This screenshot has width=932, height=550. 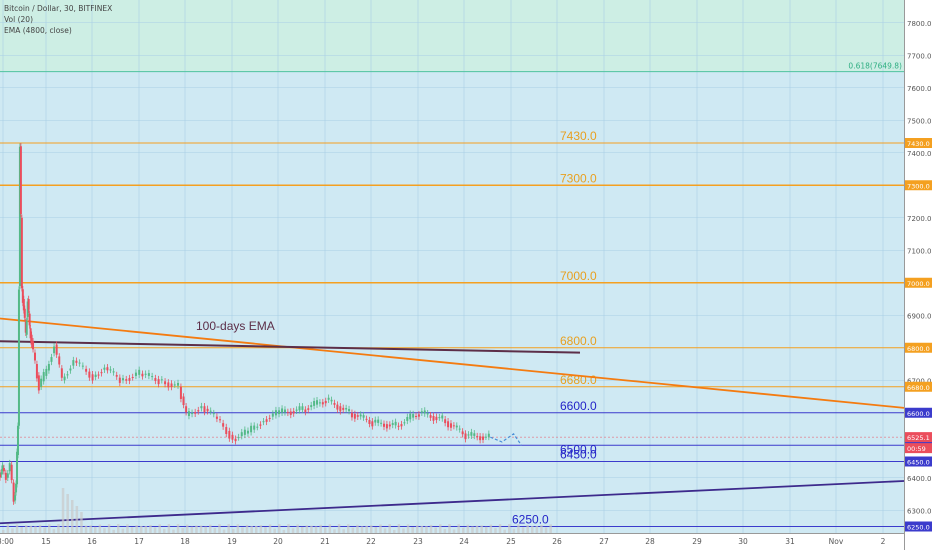 What do you see at coordinates (452, 502) in the screenshot?
I see `trendline-lower` at bounding box center [452, 502].